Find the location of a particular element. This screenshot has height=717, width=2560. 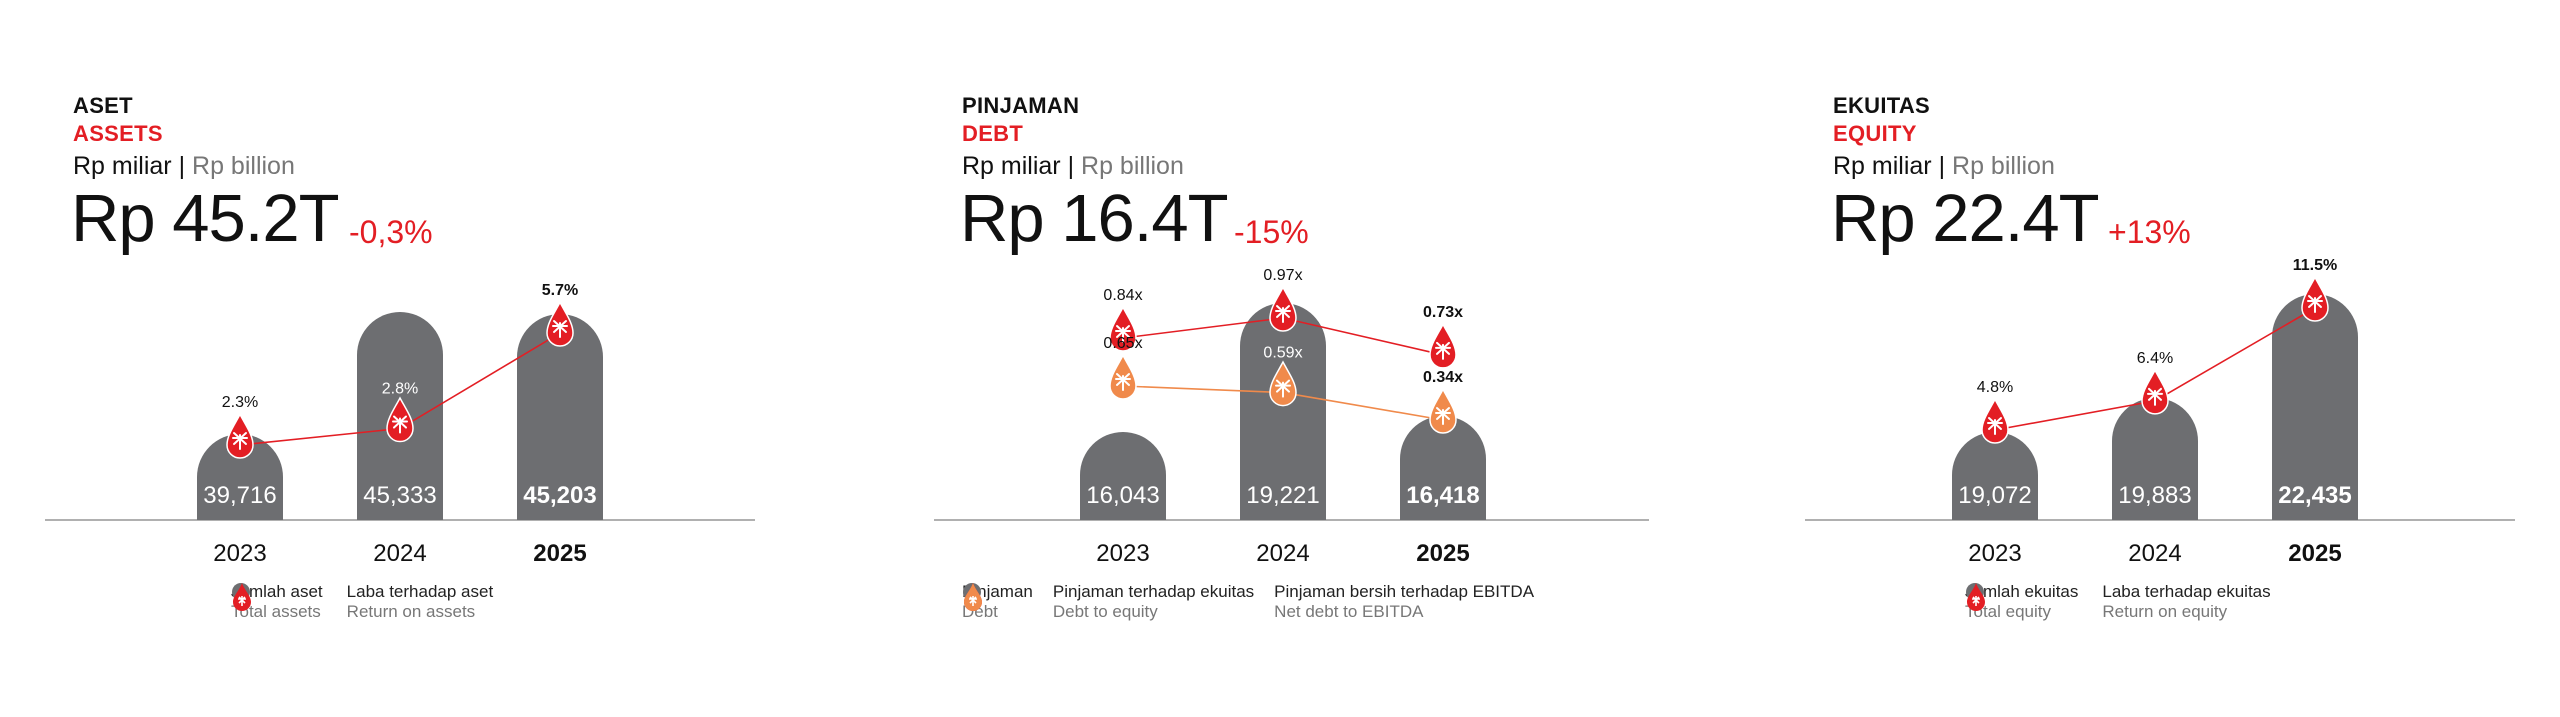

headline-value: Rp 16.4T is located at coordinates (1094, 218).